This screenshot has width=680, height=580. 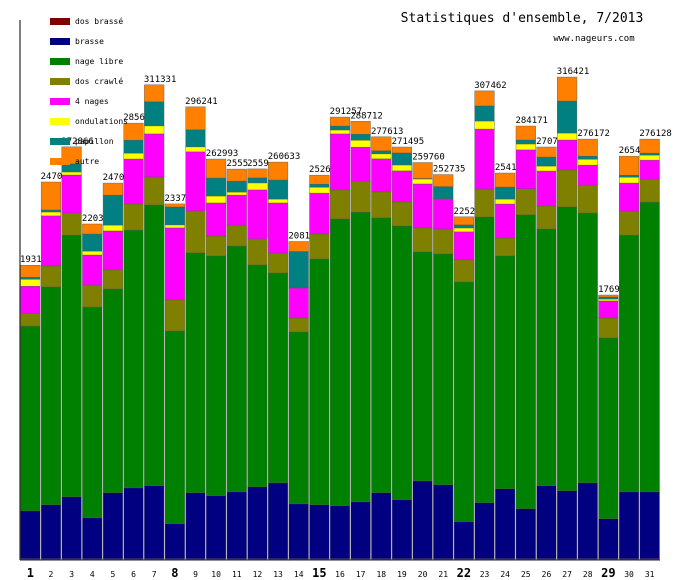 I want to click on bar-label: 311331, so click(x=160, y=80).